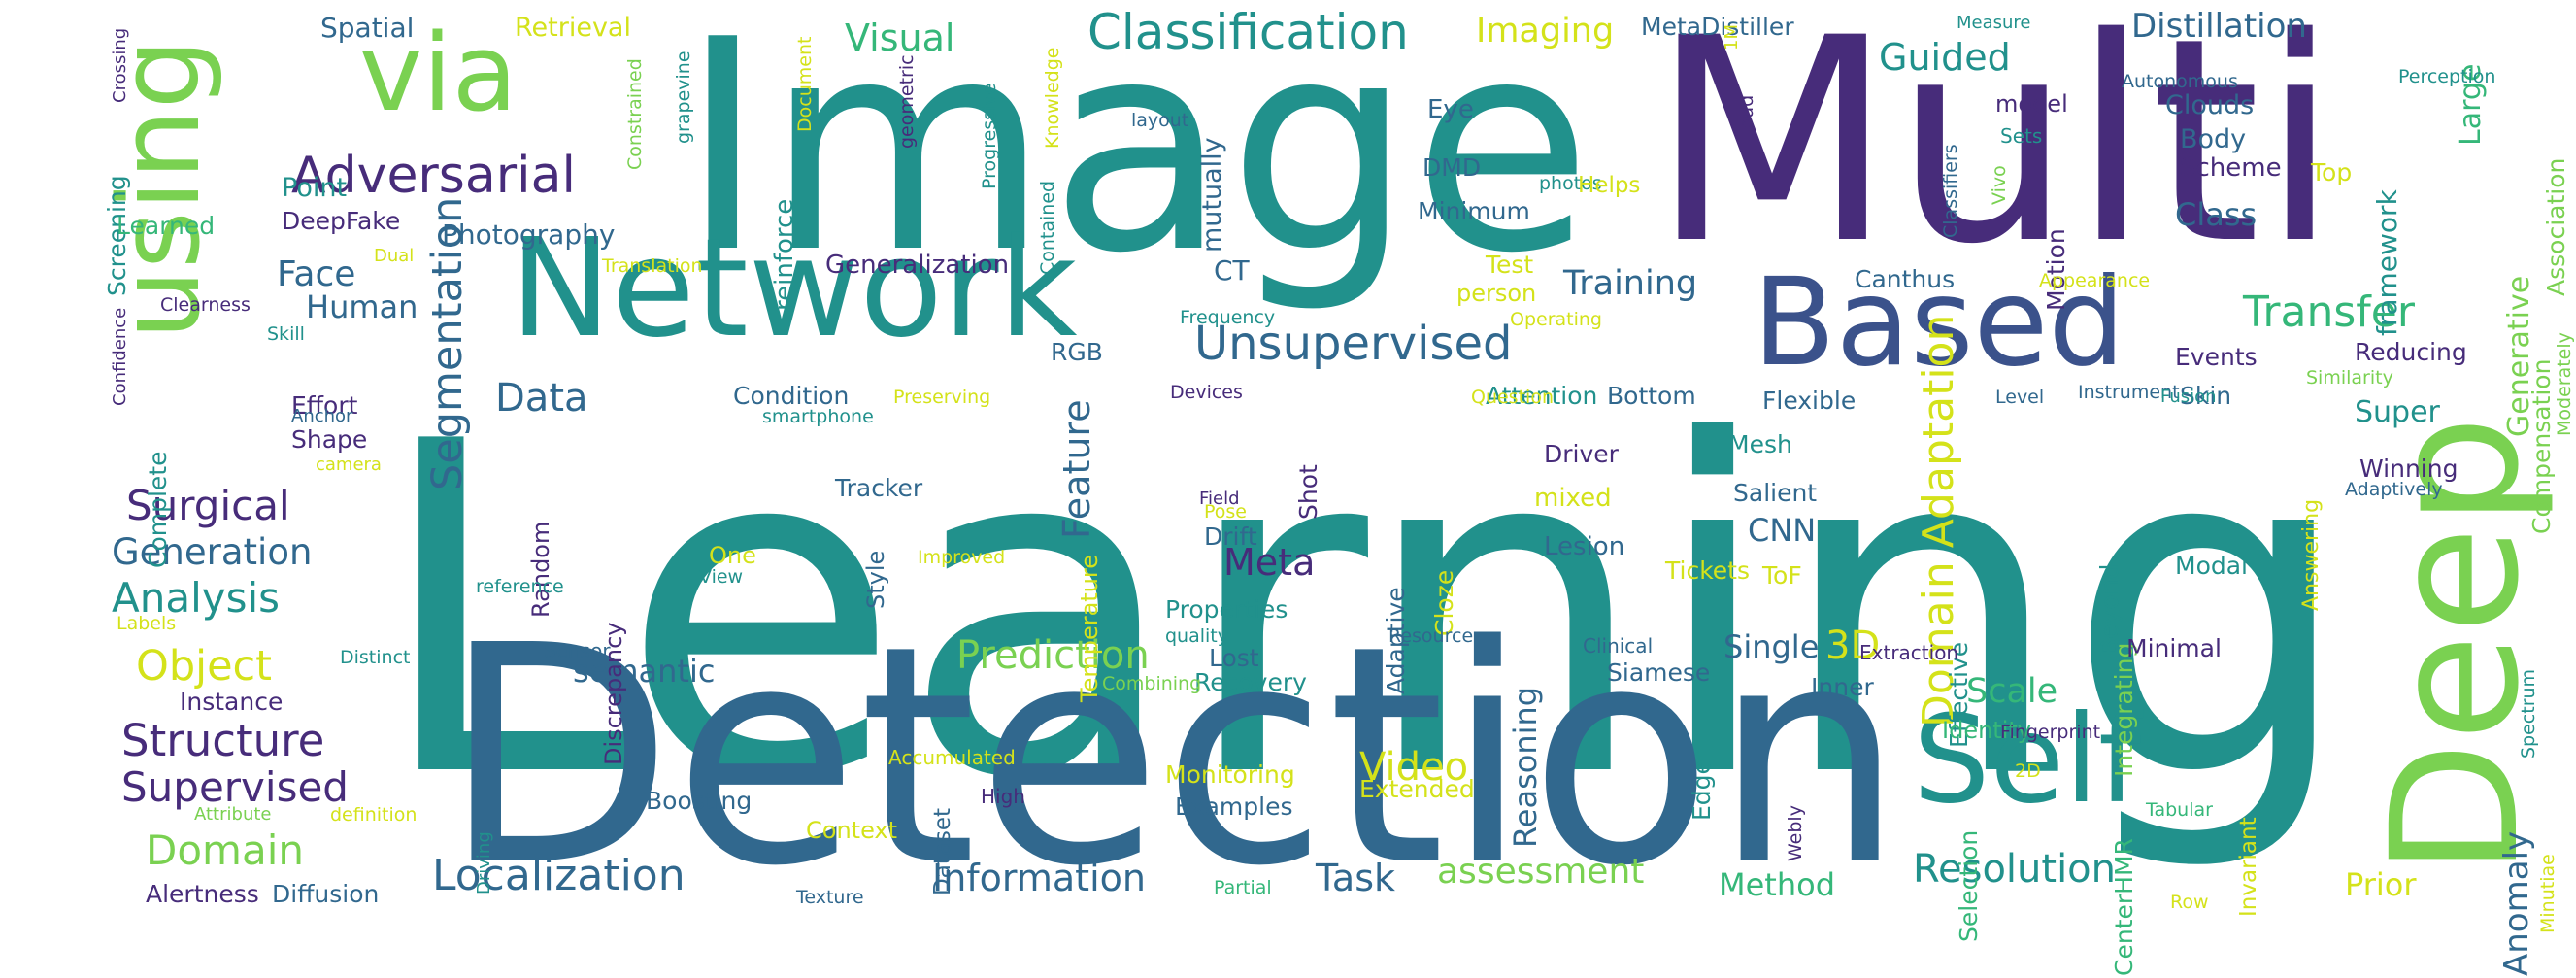 Image resolution: width=2576 pixels, height=978 pixels. What do you see at coordinates (2050, 732) in the screenshot?
I see `word-fingerprint: Fingerprint` at bounding box center [2050, 732].